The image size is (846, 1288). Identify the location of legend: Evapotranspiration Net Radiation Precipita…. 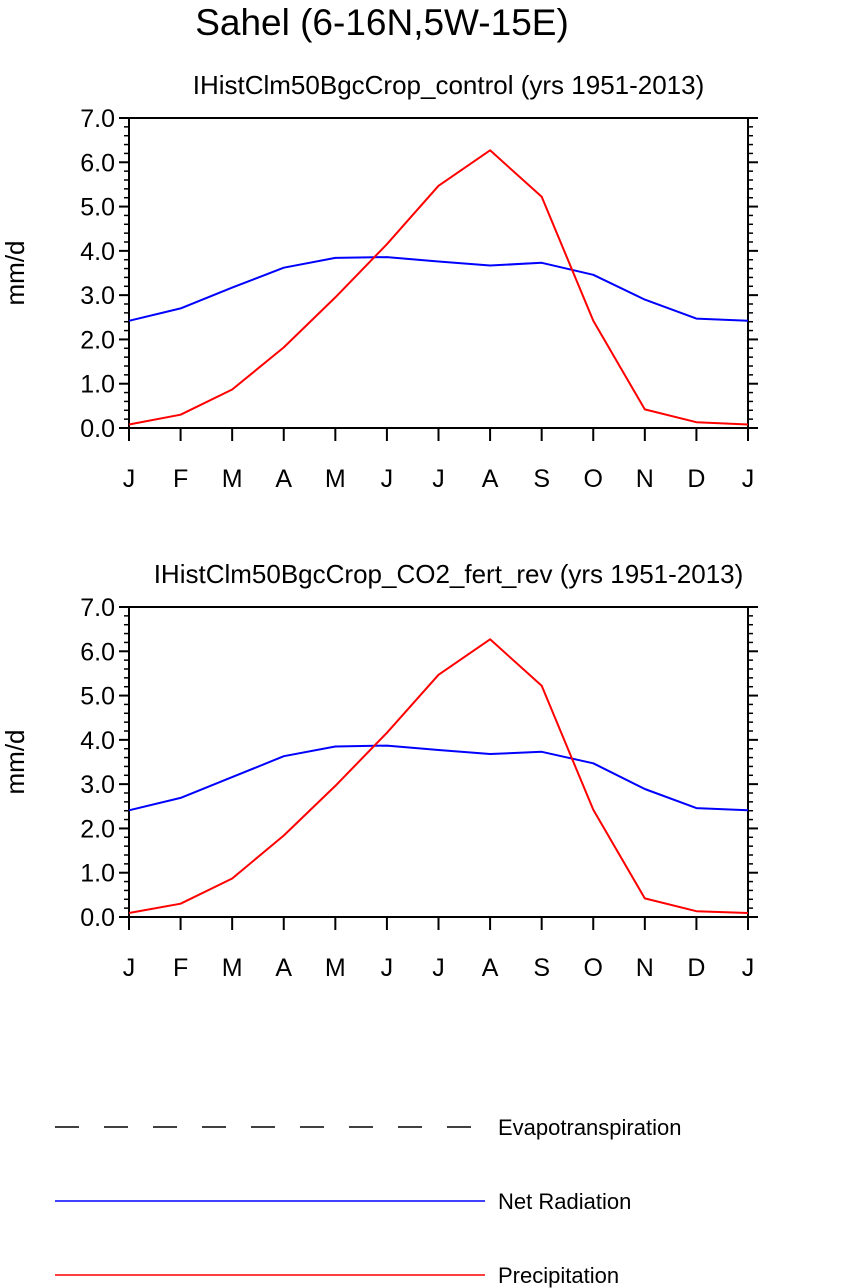
(368, 1201).